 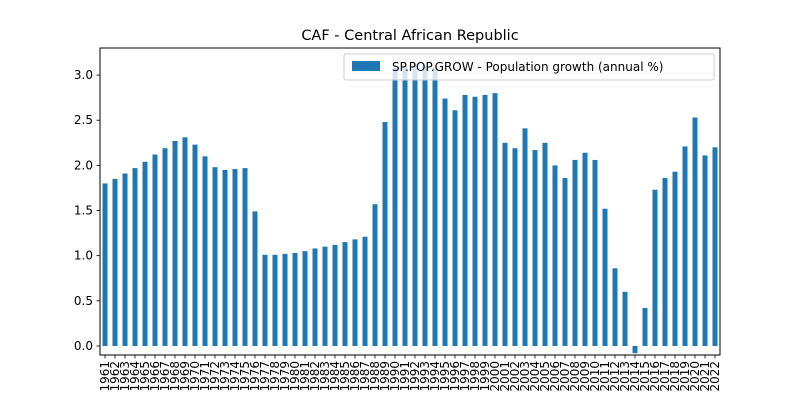 What do you see at coordinates (545, 376) in the screenshot?
I see `x-tick-label-2005: 2005` at bounding box center [545, 376].